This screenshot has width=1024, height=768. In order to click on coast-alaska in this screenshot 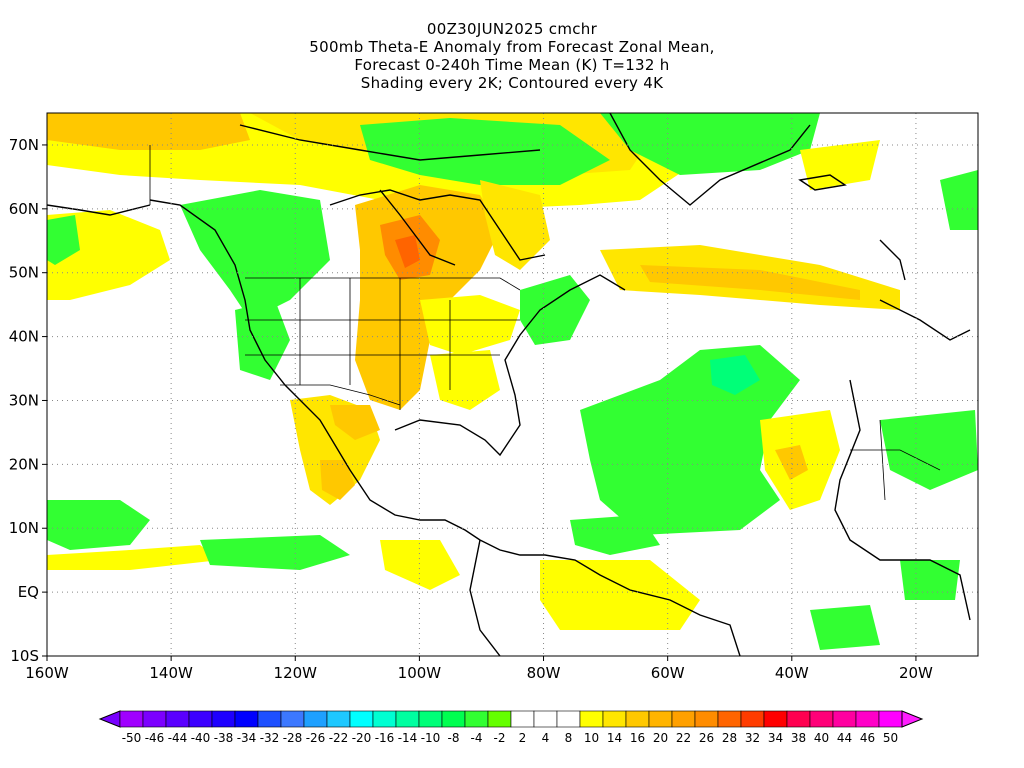, I will do `click(99, 210)`.